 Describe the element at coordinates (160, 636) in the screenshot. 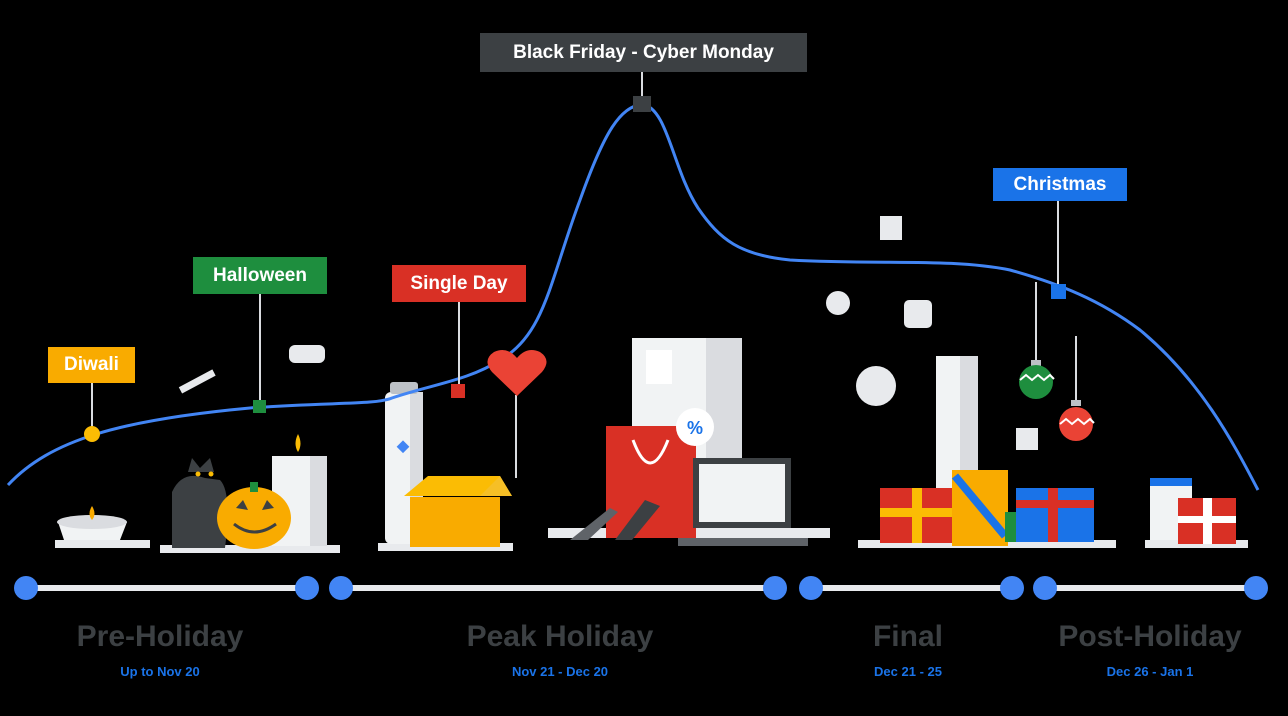

I see `phase-title-pre-holiday: Pre-Holiday` at that location.